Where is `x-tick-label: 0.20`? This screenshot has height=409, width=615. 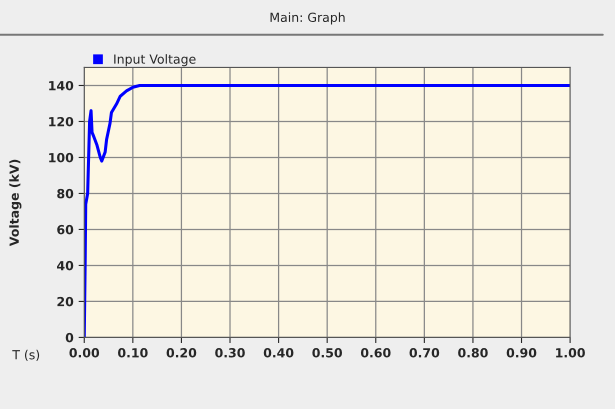
x-tick-label: 0.20 is located at coordinates (181, 353).